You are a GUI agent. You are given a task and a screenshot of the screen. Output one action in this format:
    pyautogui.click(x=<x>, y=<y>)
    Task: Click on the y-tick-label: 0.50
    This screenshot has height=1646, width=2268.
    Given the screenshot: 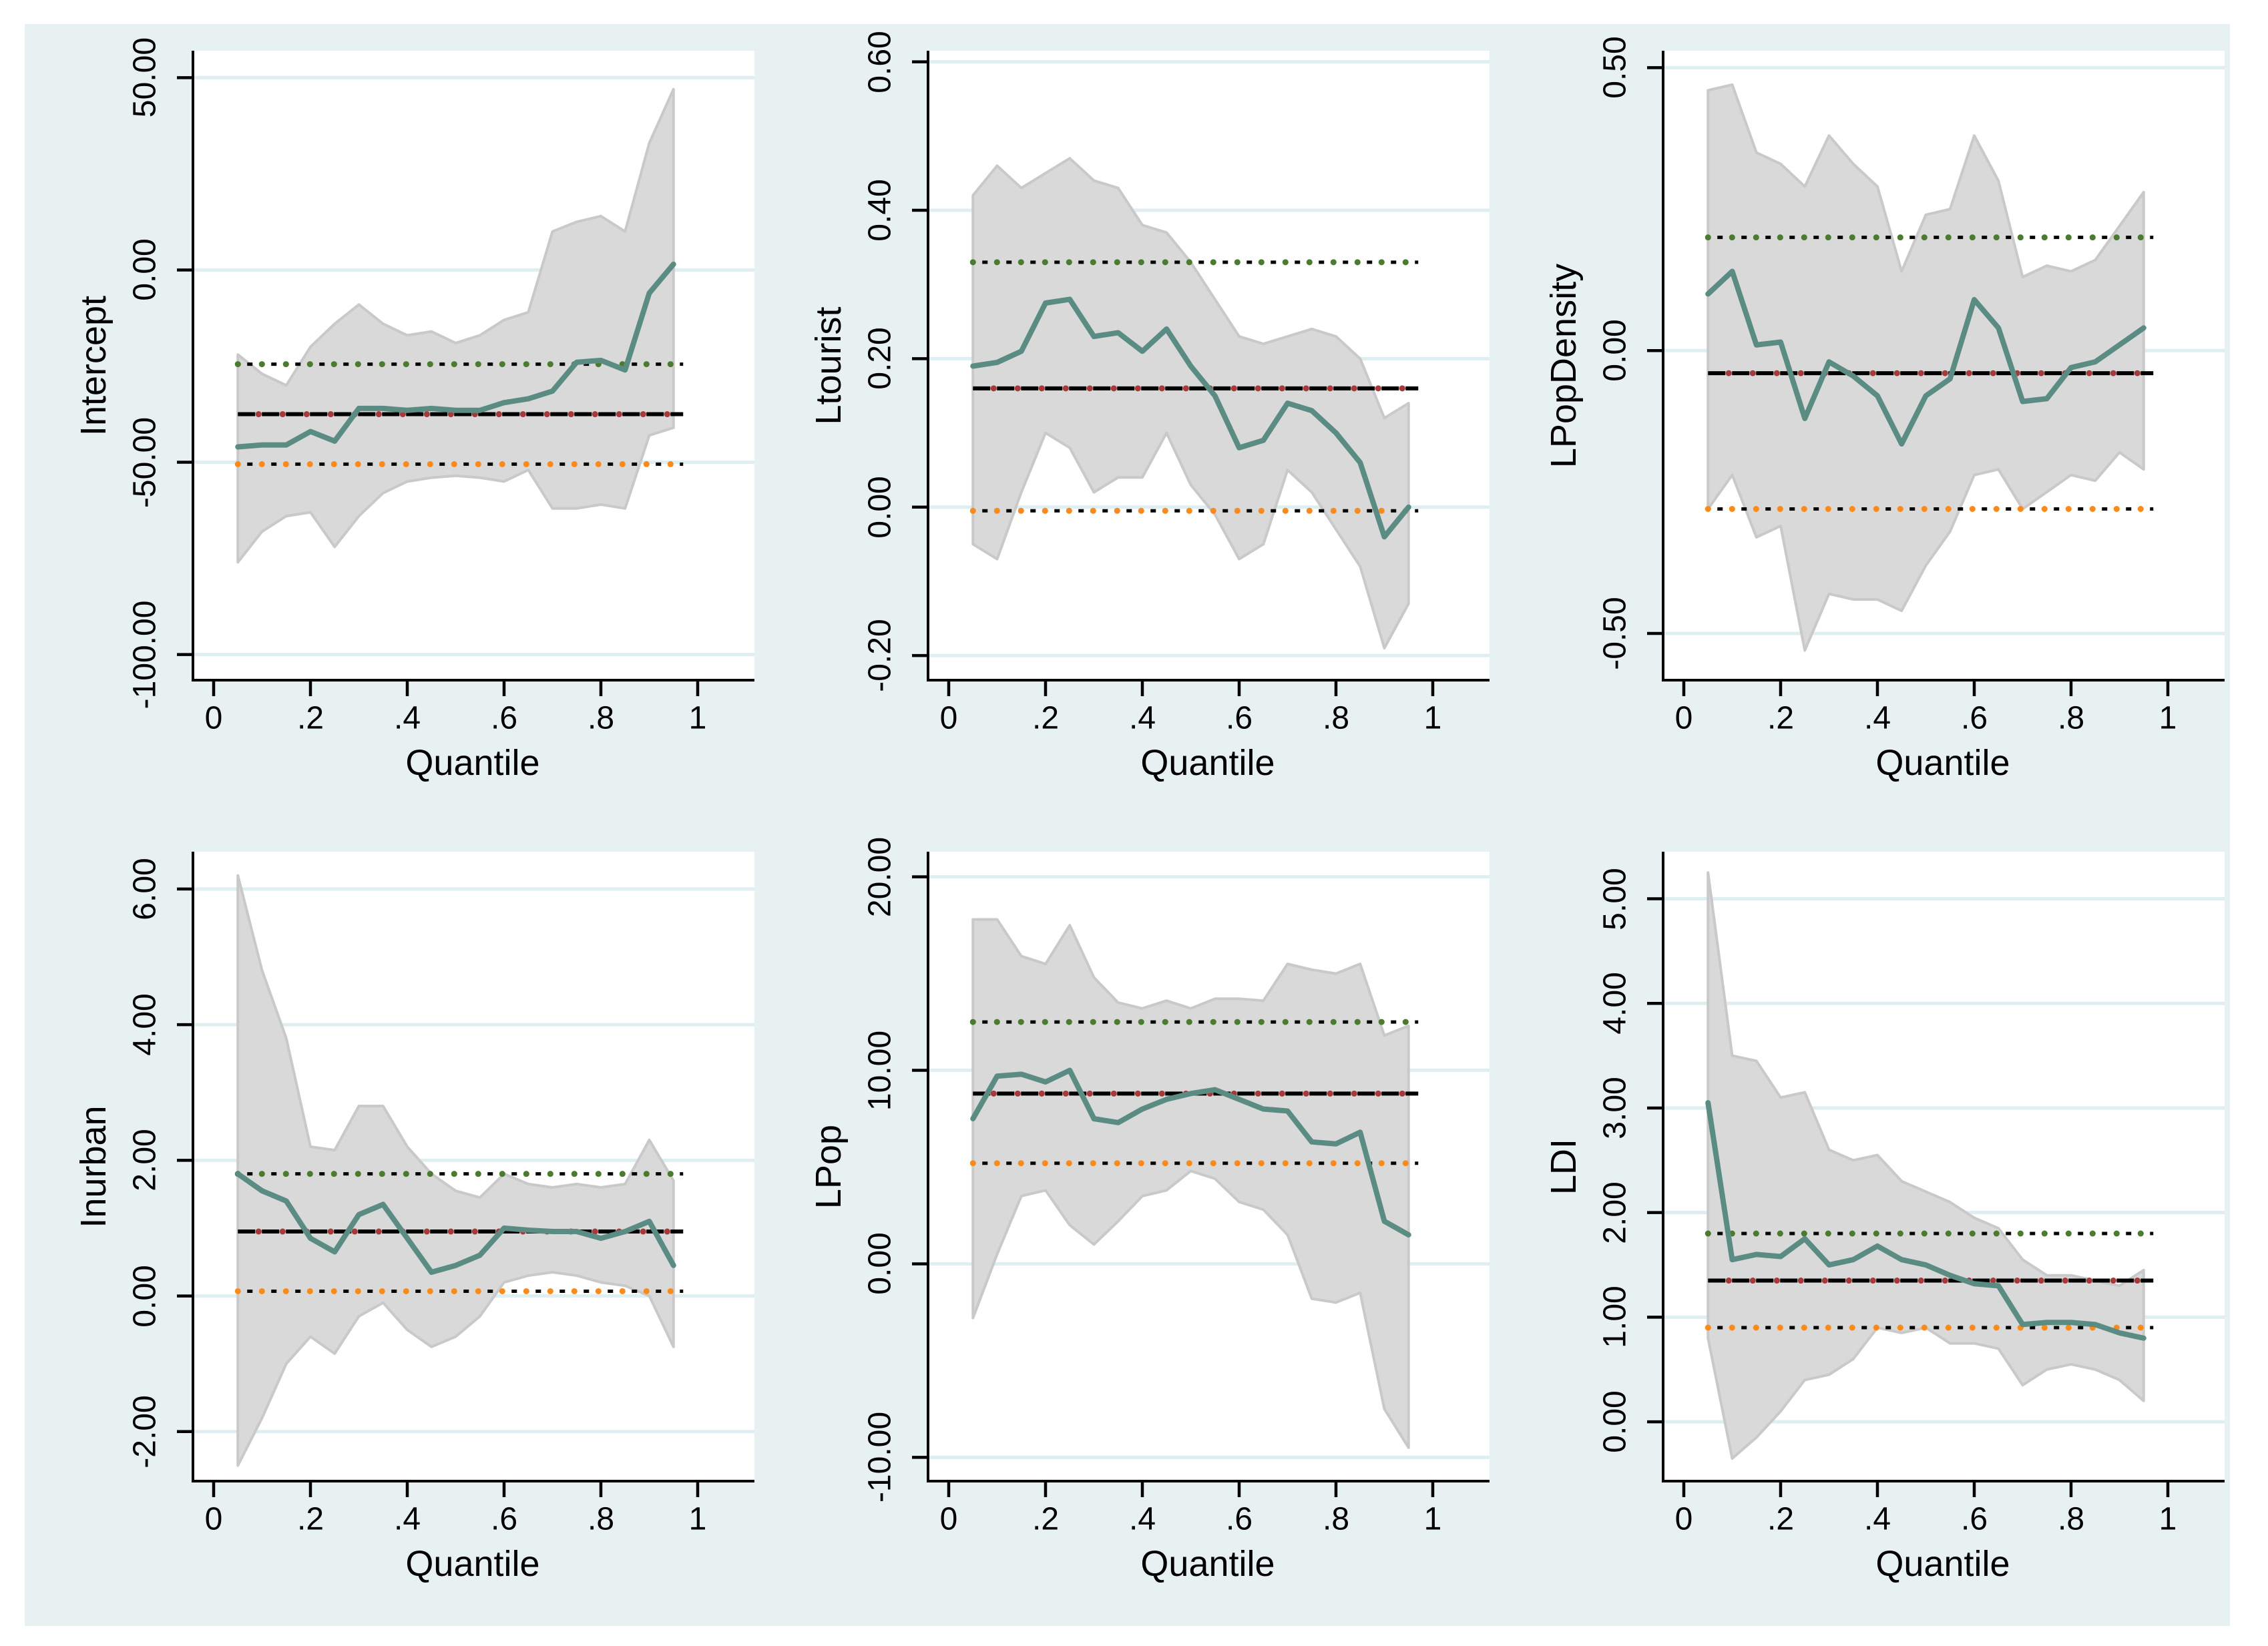 What is the action you would take?
    pyautogui.click(x=1615, y=67)
    